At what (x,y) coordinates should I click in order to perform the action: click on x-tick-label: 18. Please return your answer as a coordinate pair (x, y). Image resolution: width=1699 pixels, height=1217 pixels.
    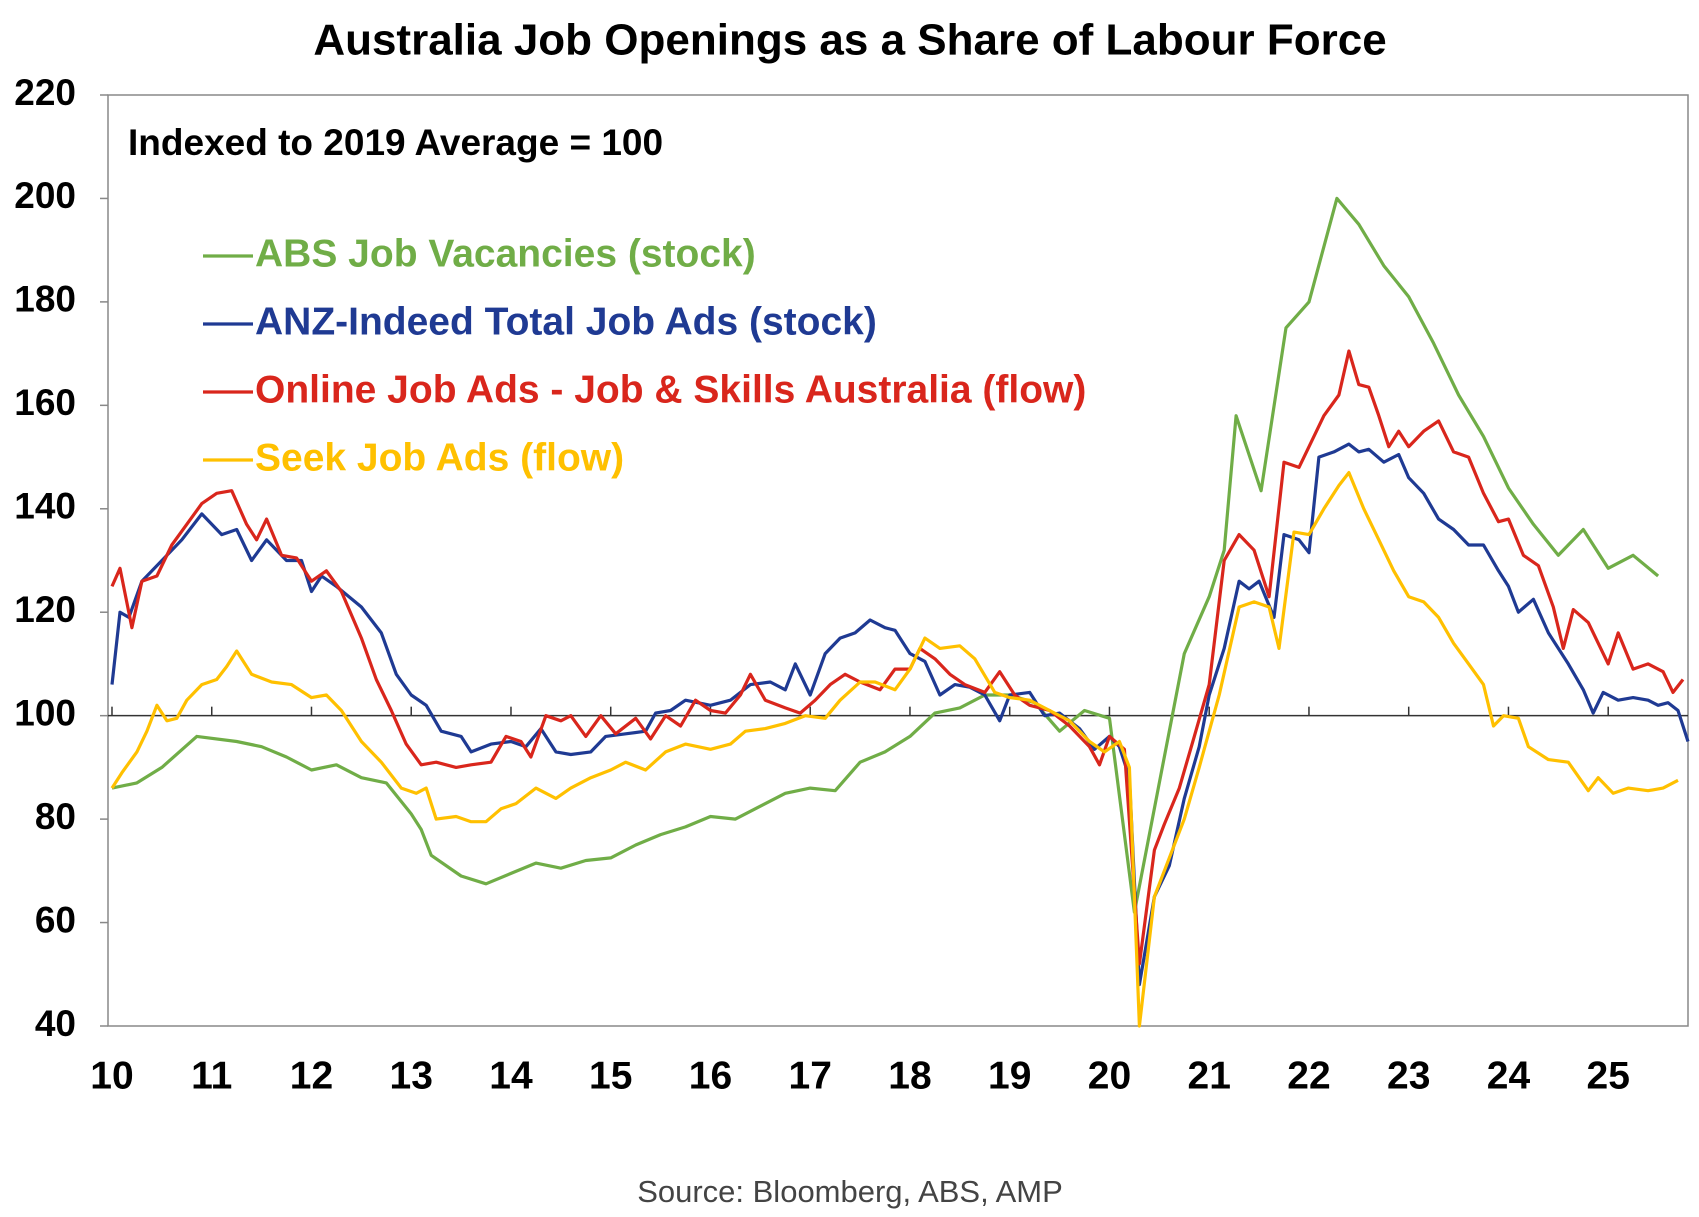
    Looking at the image, I should click on (909, 1075).